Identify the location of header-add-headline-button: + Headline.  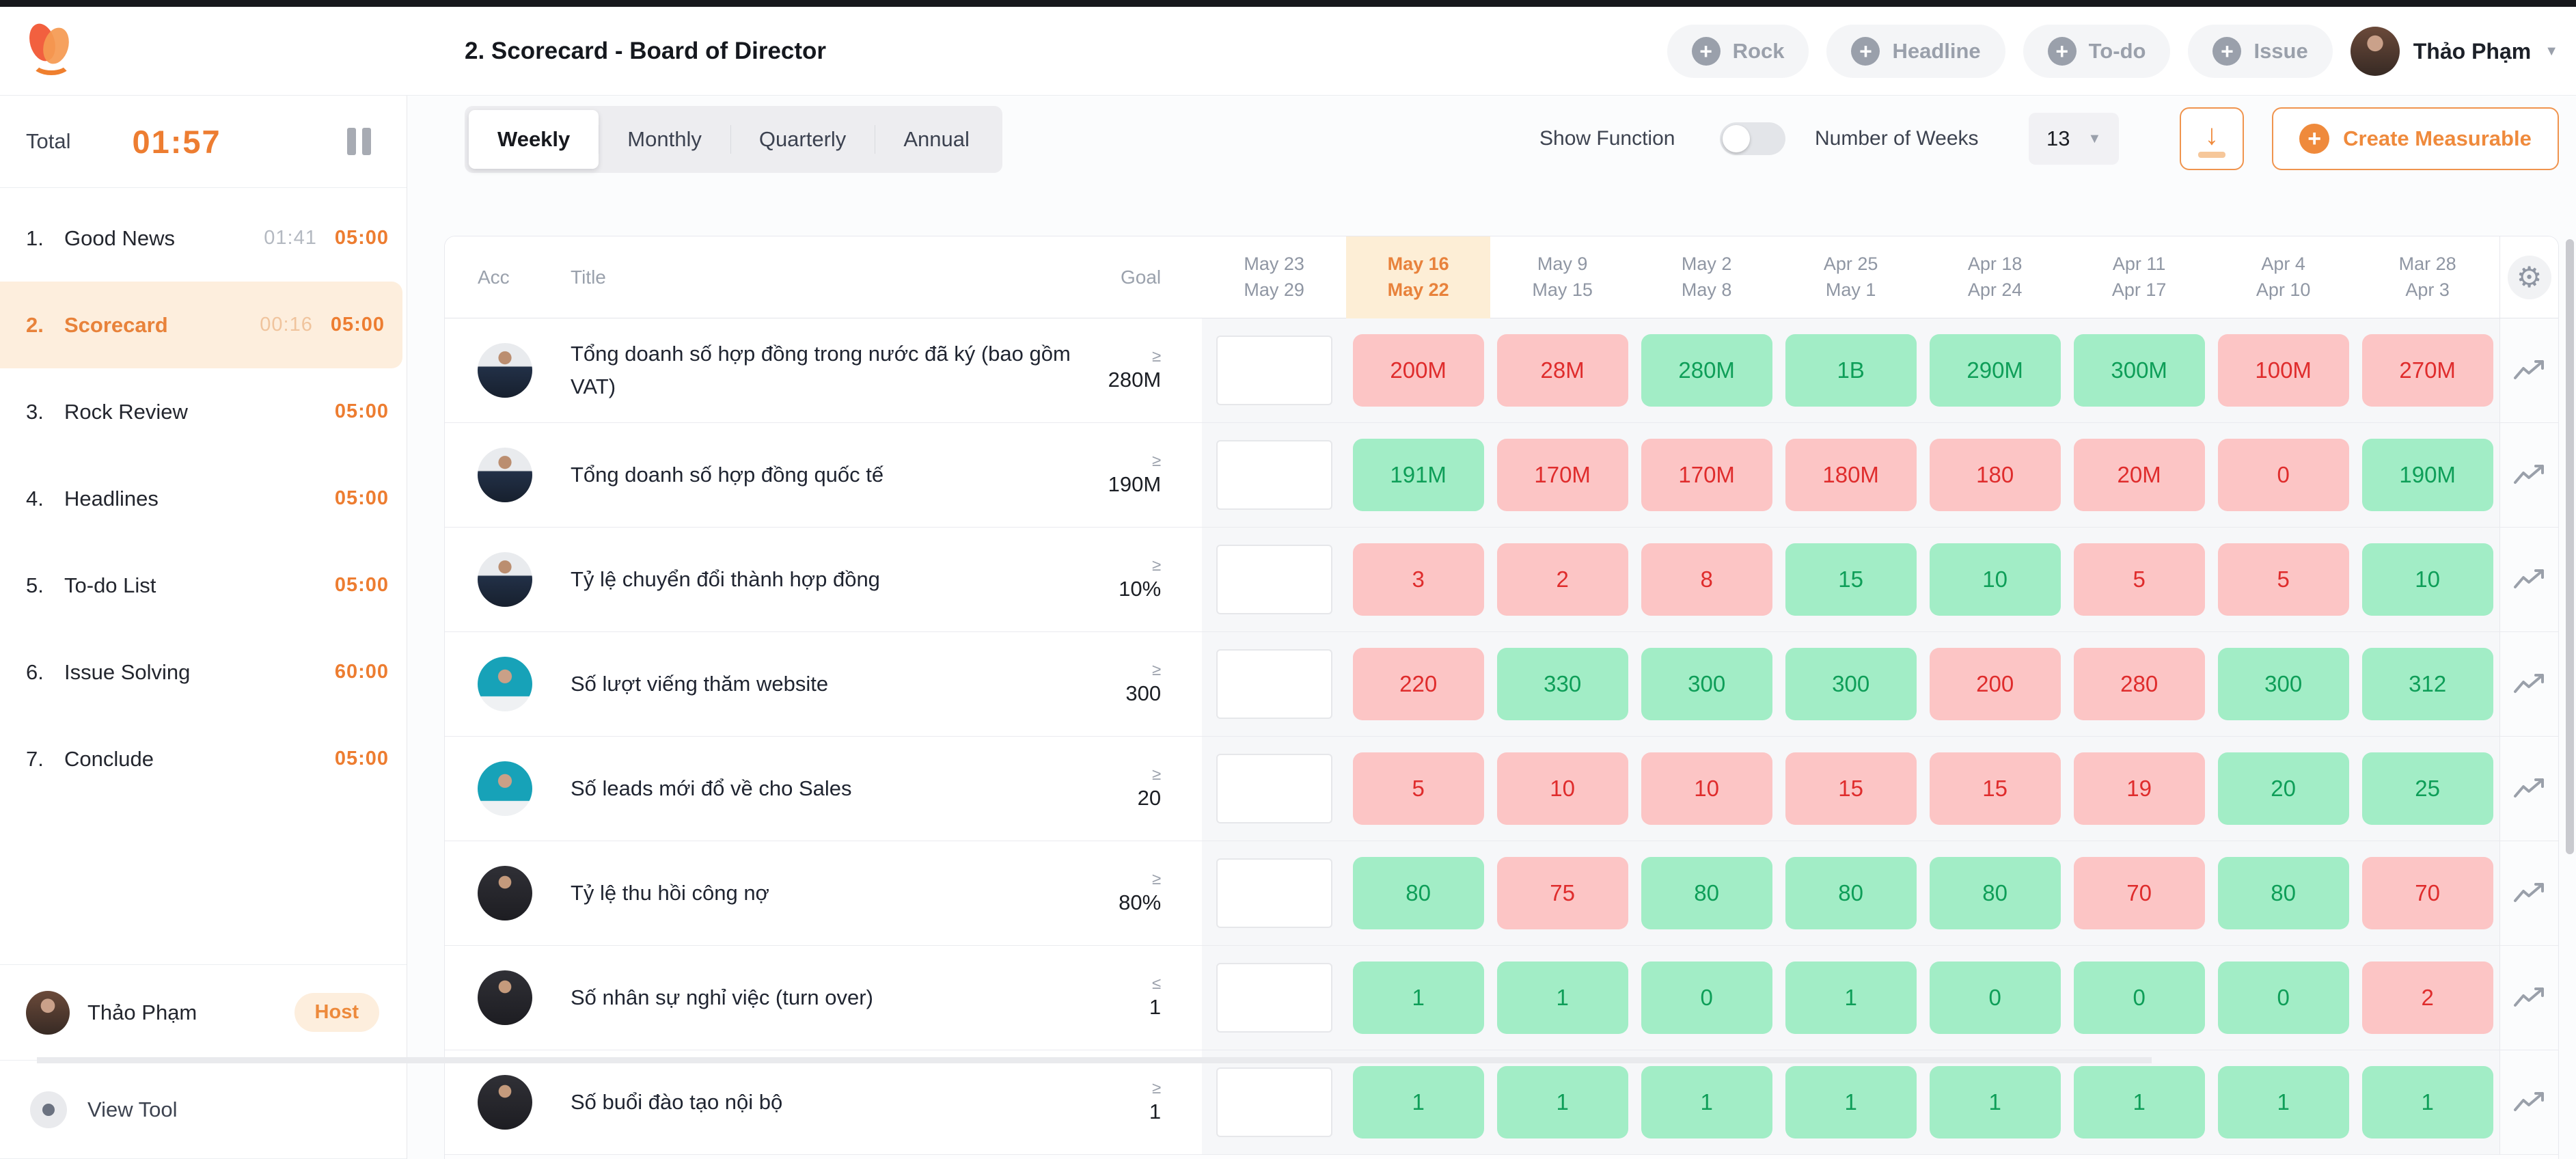
(1915, 51).